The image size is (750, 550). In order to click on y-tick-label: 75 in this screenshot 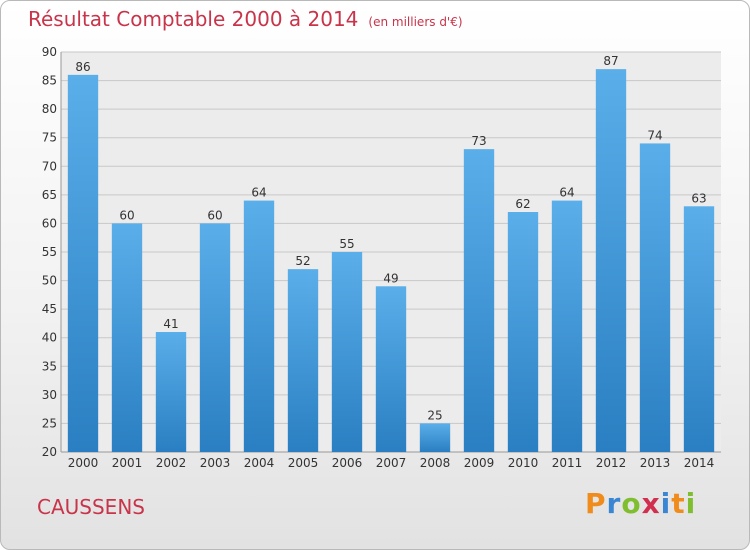, I will do `click(49, 138)`.